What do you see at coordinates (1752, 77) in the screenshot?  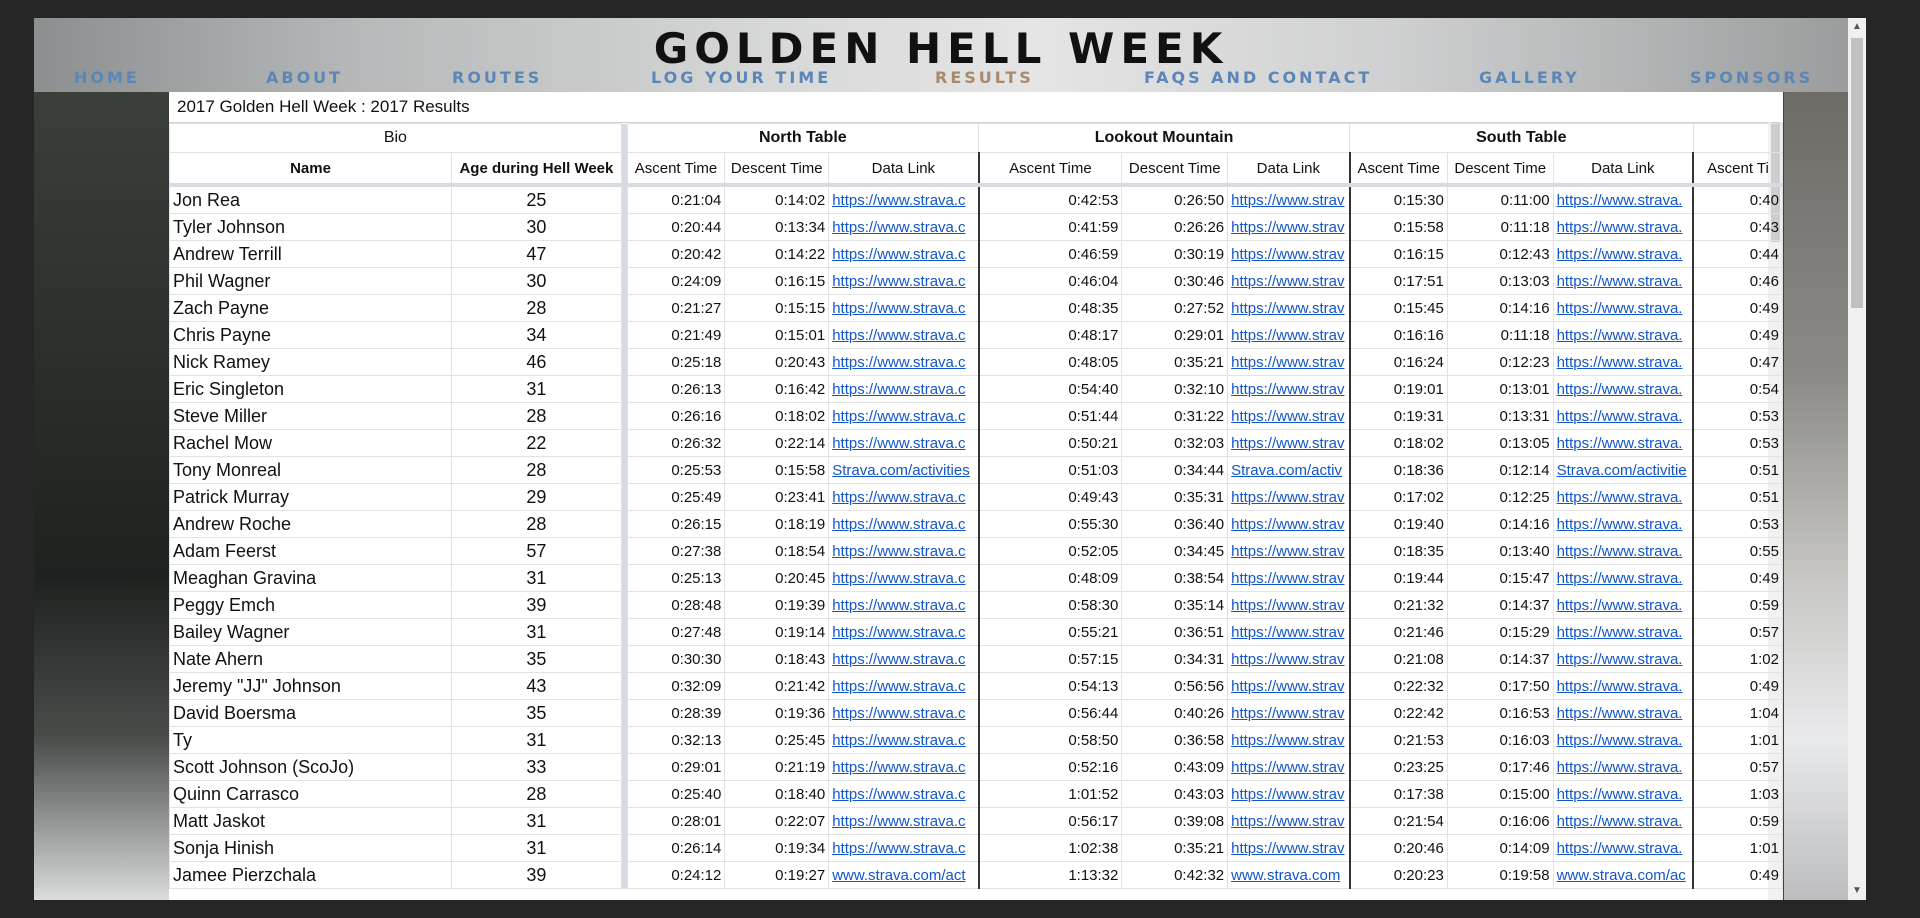 I see `nav-sponsors: SPONSORS` at bounding box center [1752, 77].